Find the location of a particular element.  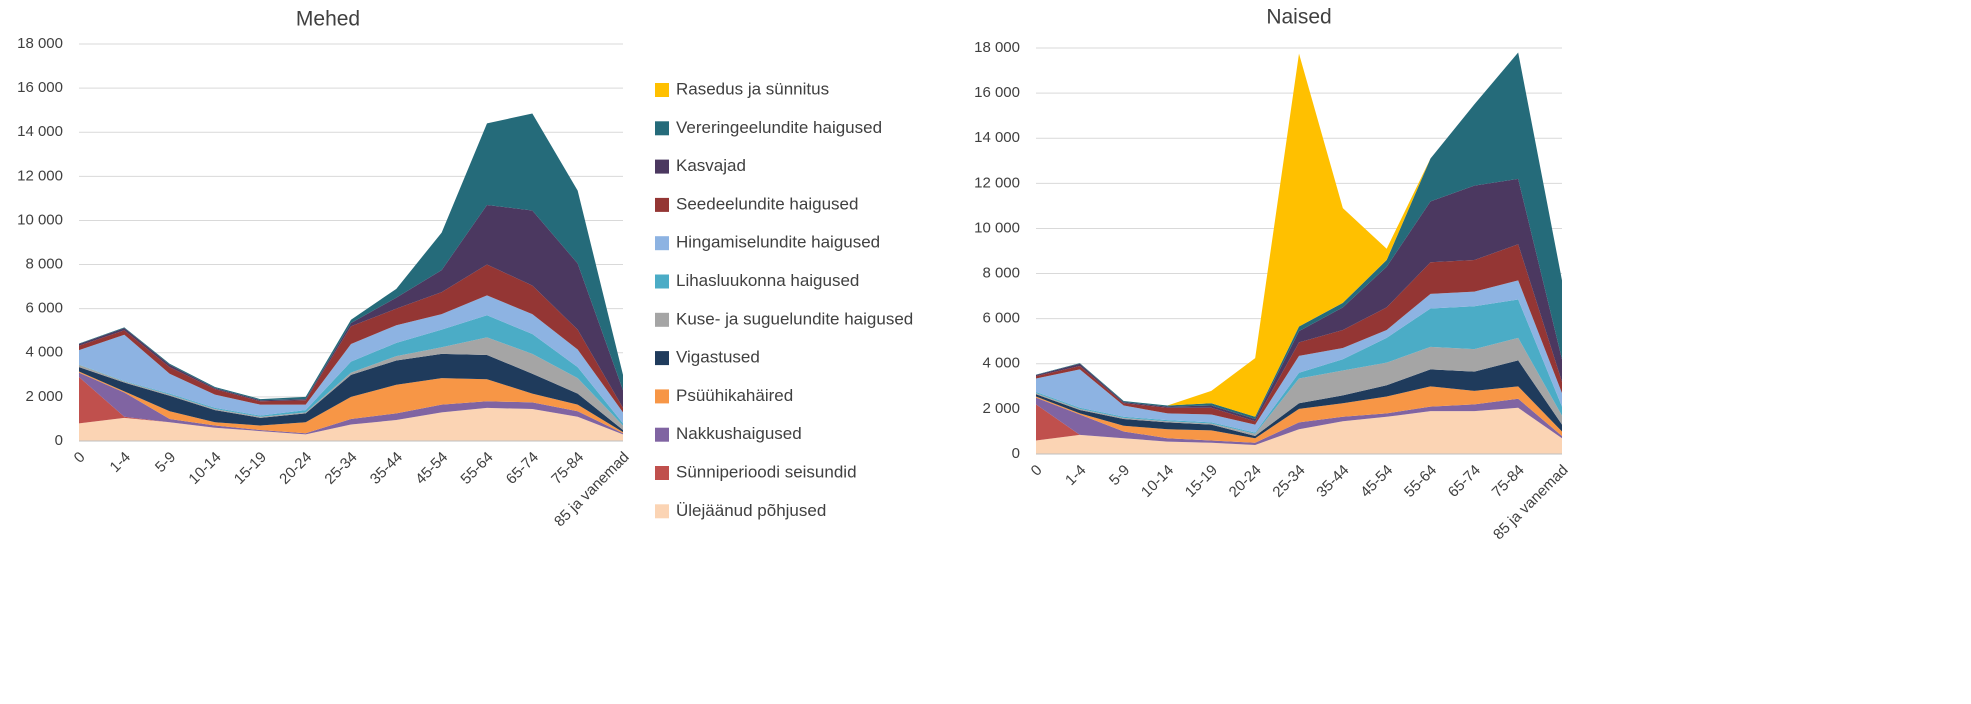

chart-title: Naised is located at coordinates (1298, 17).